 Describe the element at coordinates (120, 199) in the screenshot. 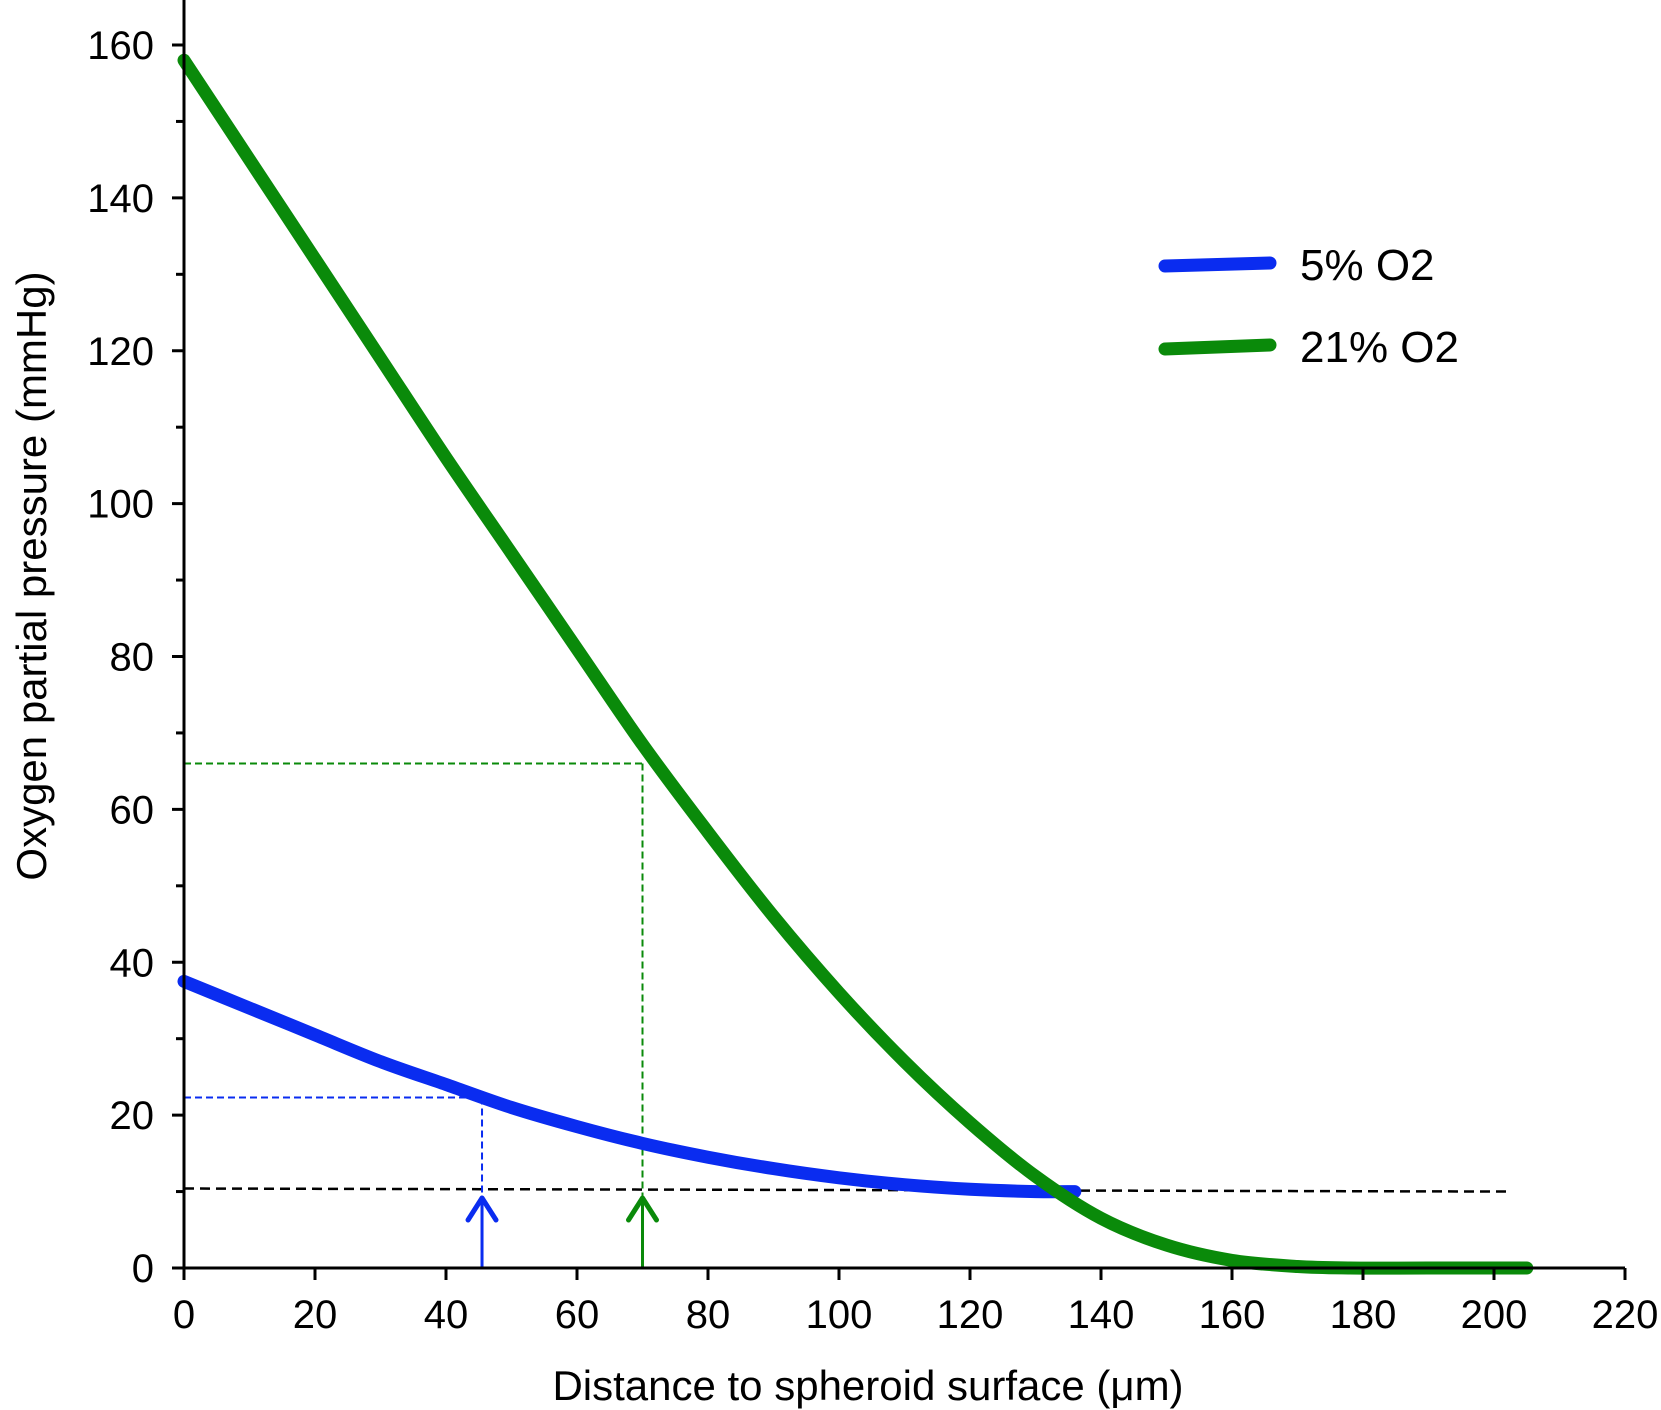

I see `y-tick-label: 140` at that location.